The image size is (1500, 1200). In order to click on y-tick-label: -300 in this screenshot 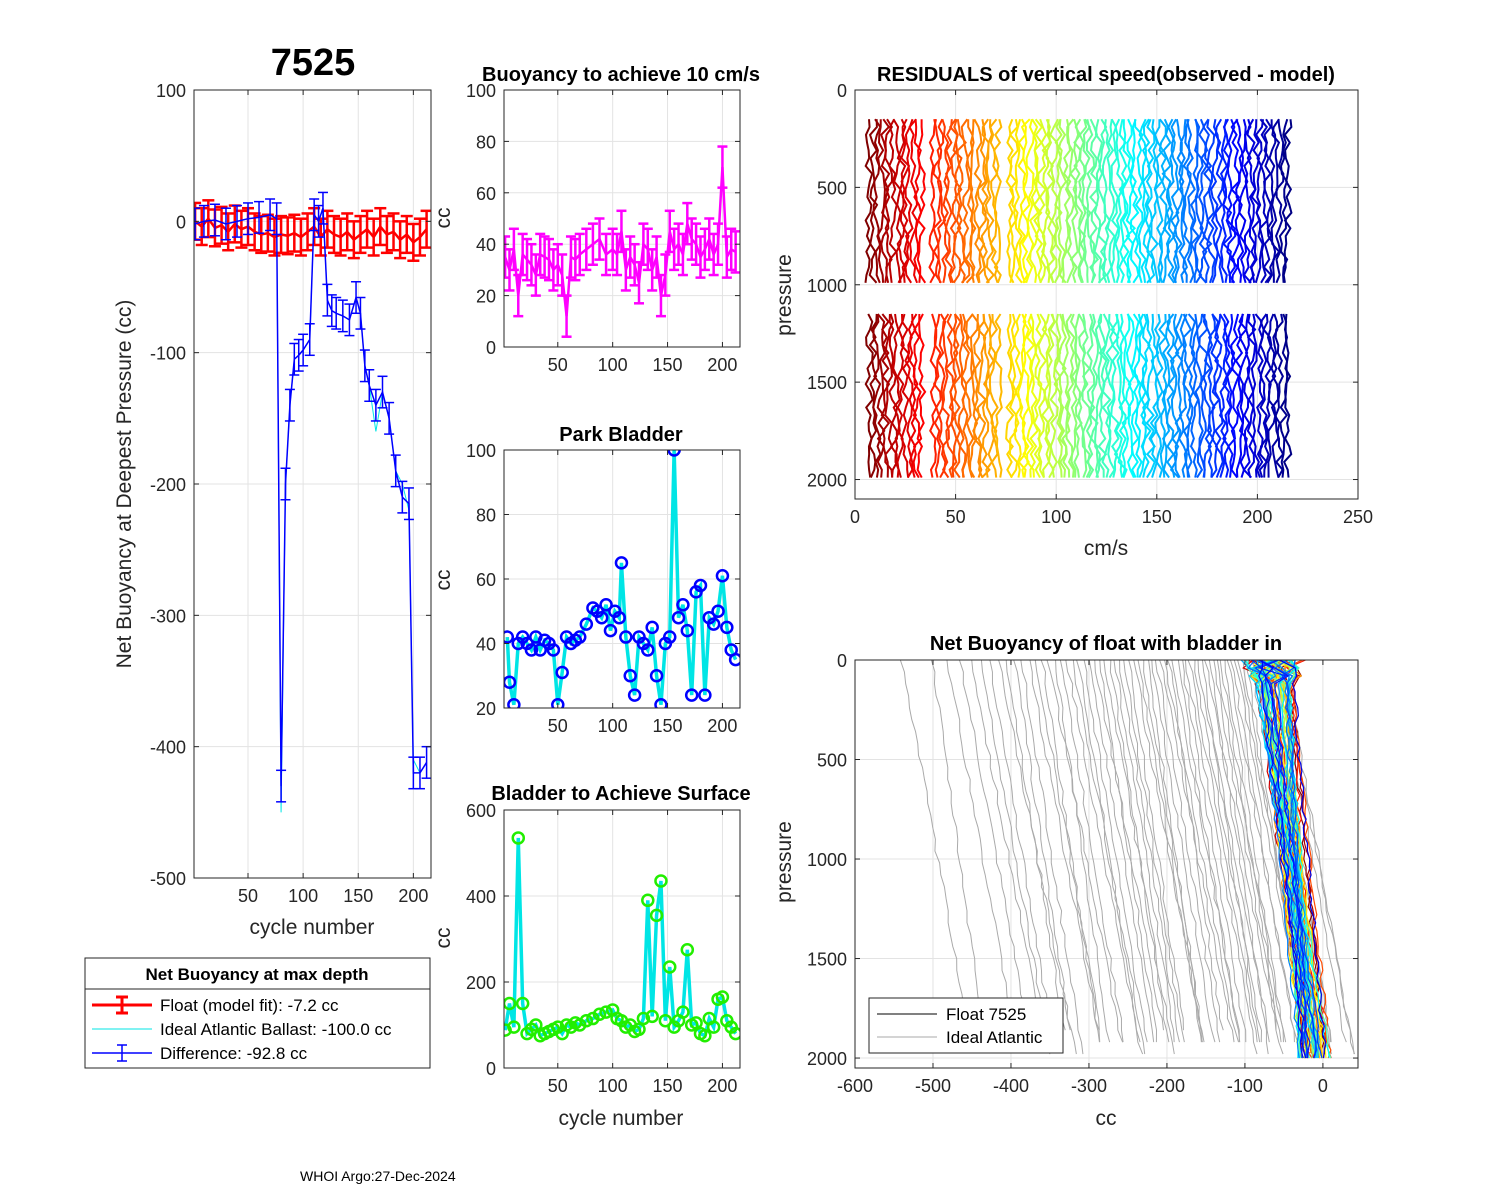, I will do `click(168, 616)`.